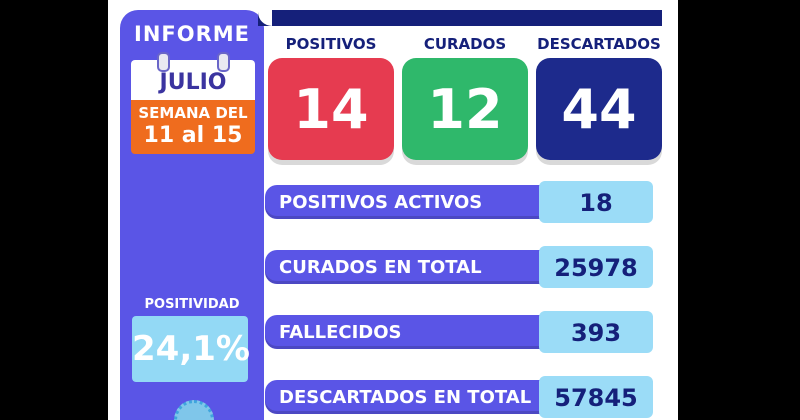  I want to click on row-label: CURADOS EN TOTAL, so click(380, 267).